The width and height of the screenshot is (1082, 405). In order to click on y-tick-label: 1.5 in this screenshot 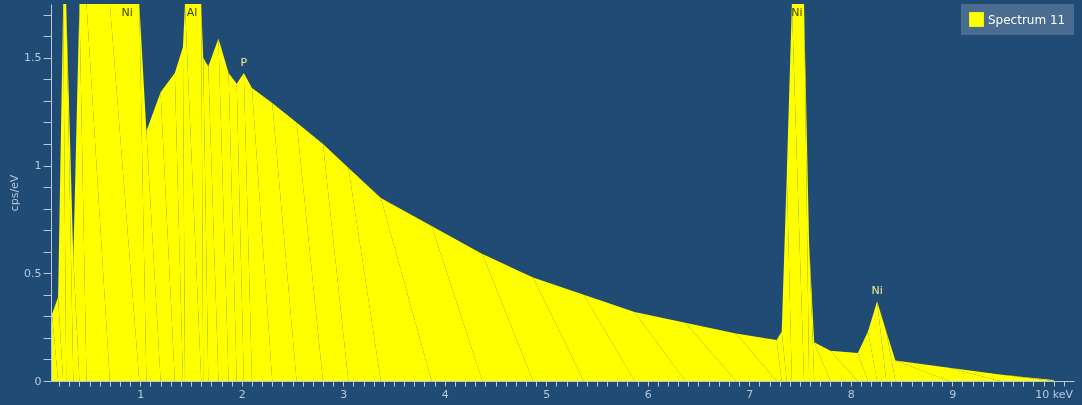, I will do `click(33, 58)`.